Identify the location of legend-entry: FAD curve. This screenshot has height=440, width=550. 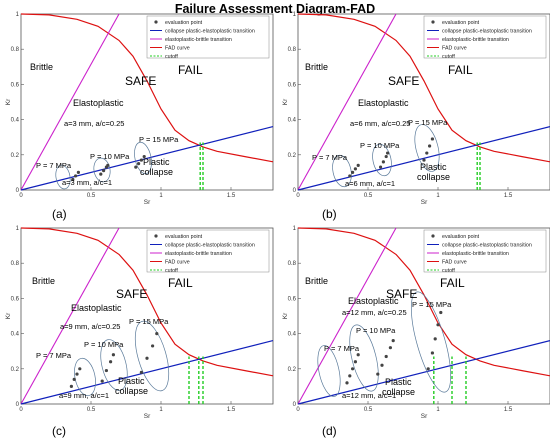
(454, 49).